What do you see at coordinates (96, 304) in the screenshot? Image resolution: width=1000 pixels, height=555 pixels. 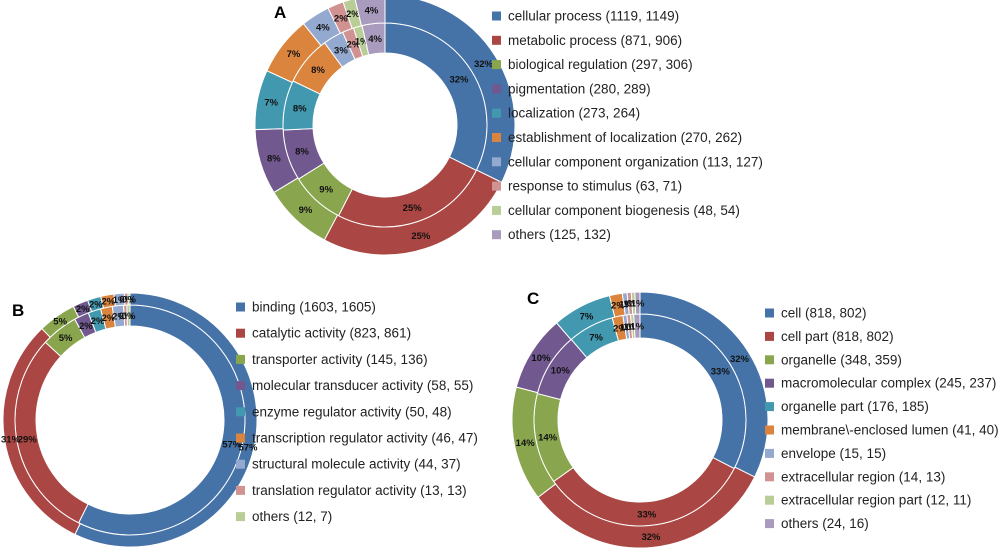 I see `panel-b-outer-label-4: 2%` at bounding box center [96, 304].